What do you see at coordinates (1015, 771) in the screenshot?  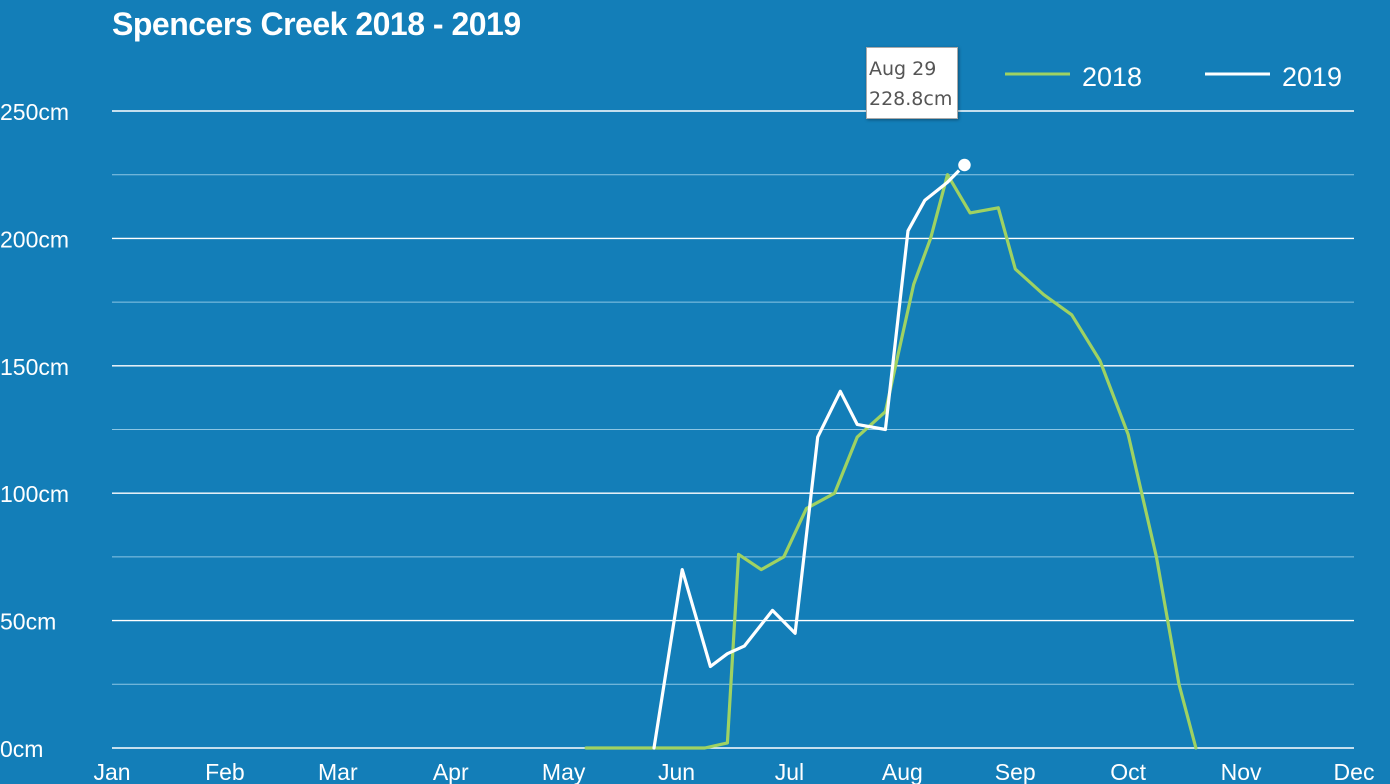 I see `x-tick-label: Sep` at bounding box center [1015, 771].